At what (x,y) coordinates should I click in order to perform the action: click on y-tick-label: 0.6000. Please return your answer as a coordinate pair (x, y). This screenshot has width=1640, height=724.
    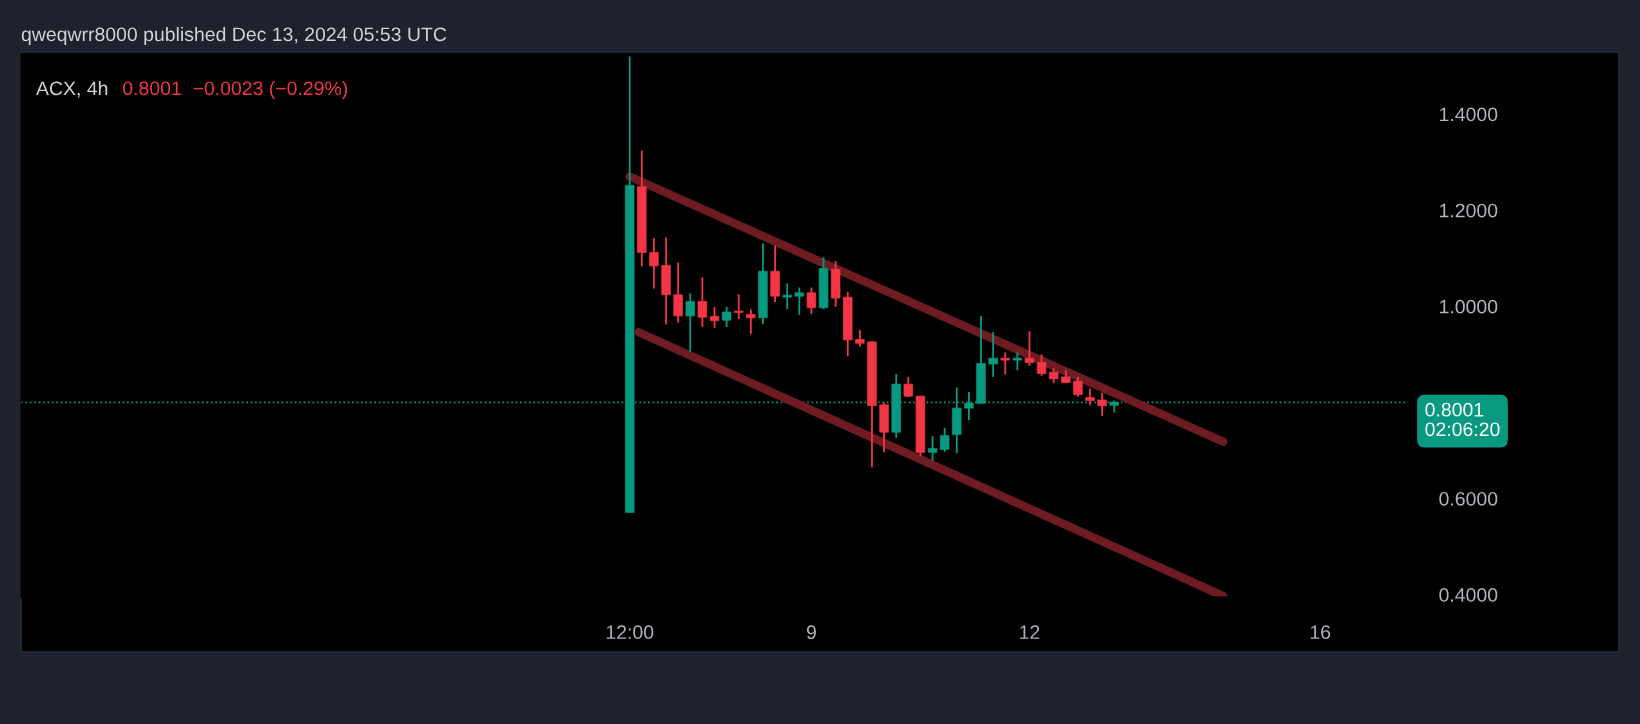
    Looking at the image, I should click on (1468, 498).